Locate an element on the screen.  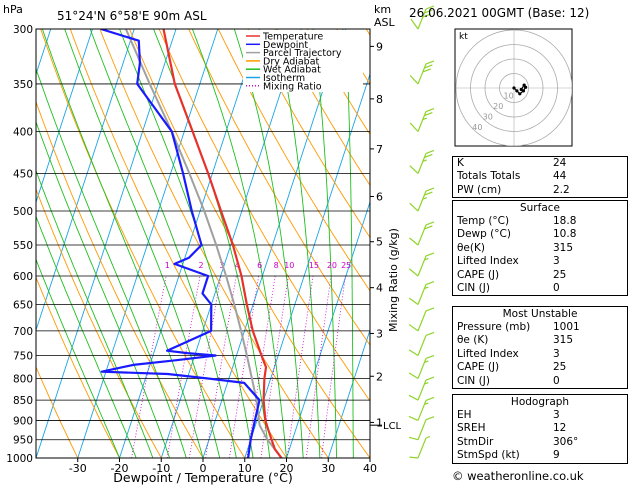
date-label: 26.06.2021 00GMT (Base: 12) is located at coordinates (499, 13).